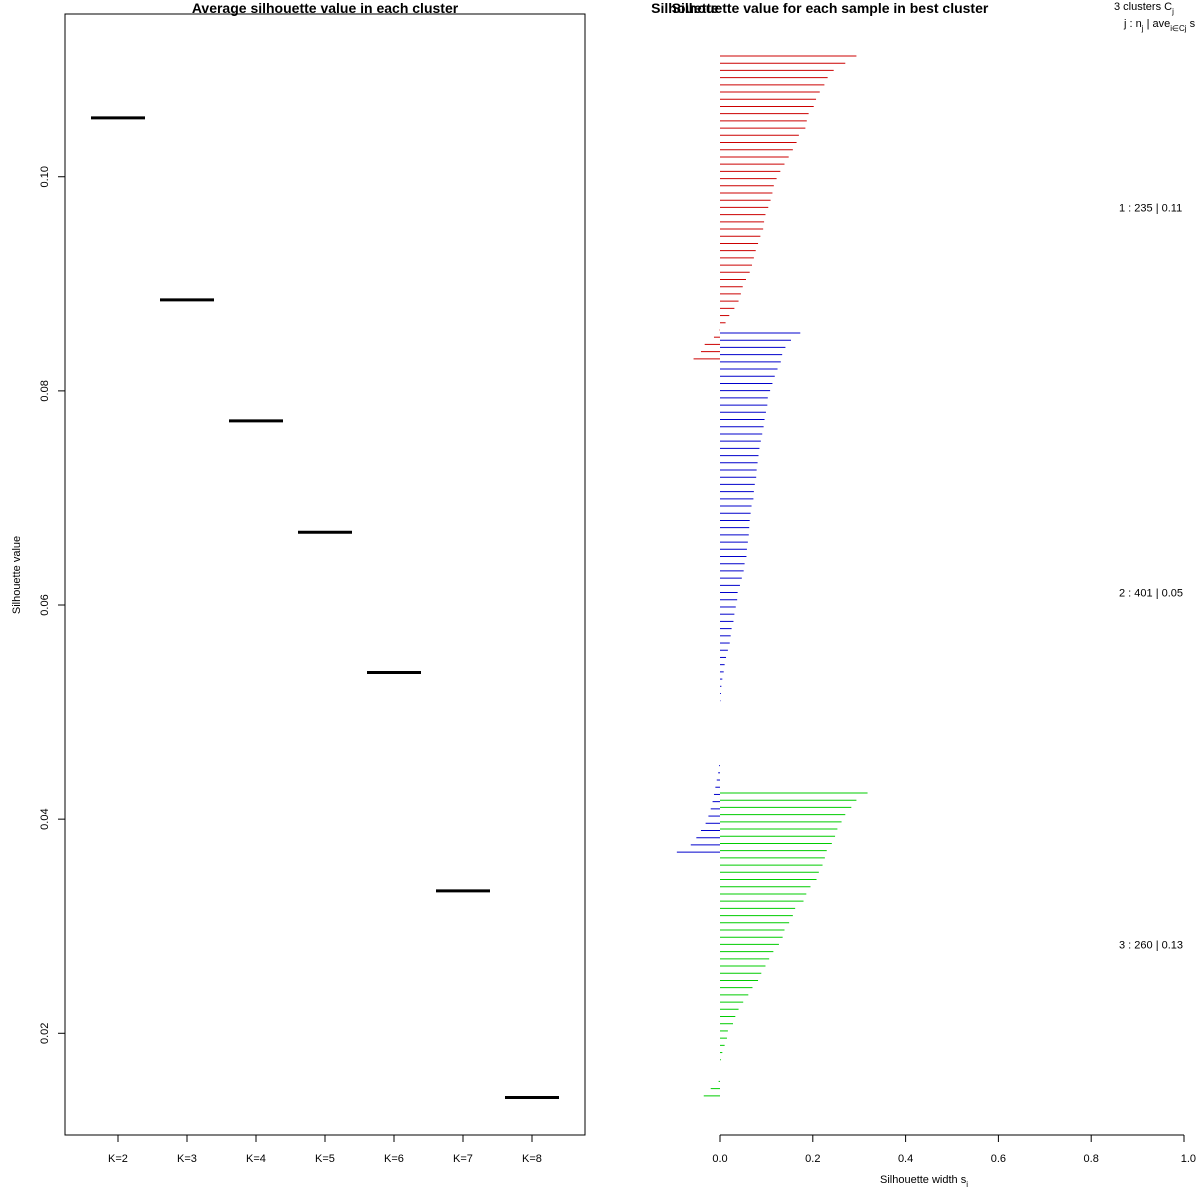 The image size is (1200, 1200). I want to click on sil-header-line1-text: 3 clusters C, so click(1143, 7).